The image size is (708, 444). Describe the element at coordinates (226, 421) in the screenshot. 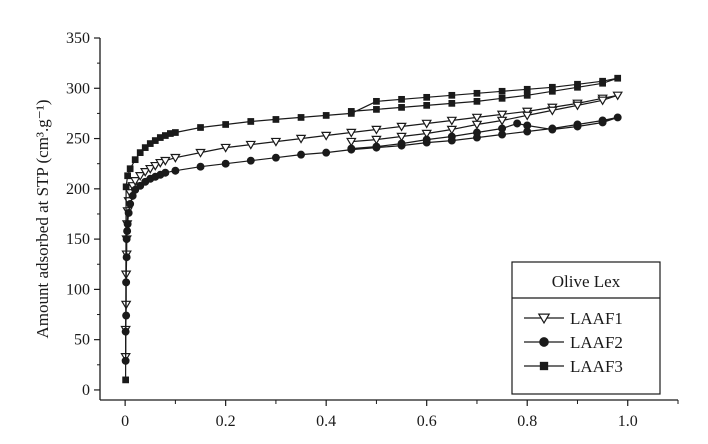

I see `x-tick-label: 0.2` at that location.